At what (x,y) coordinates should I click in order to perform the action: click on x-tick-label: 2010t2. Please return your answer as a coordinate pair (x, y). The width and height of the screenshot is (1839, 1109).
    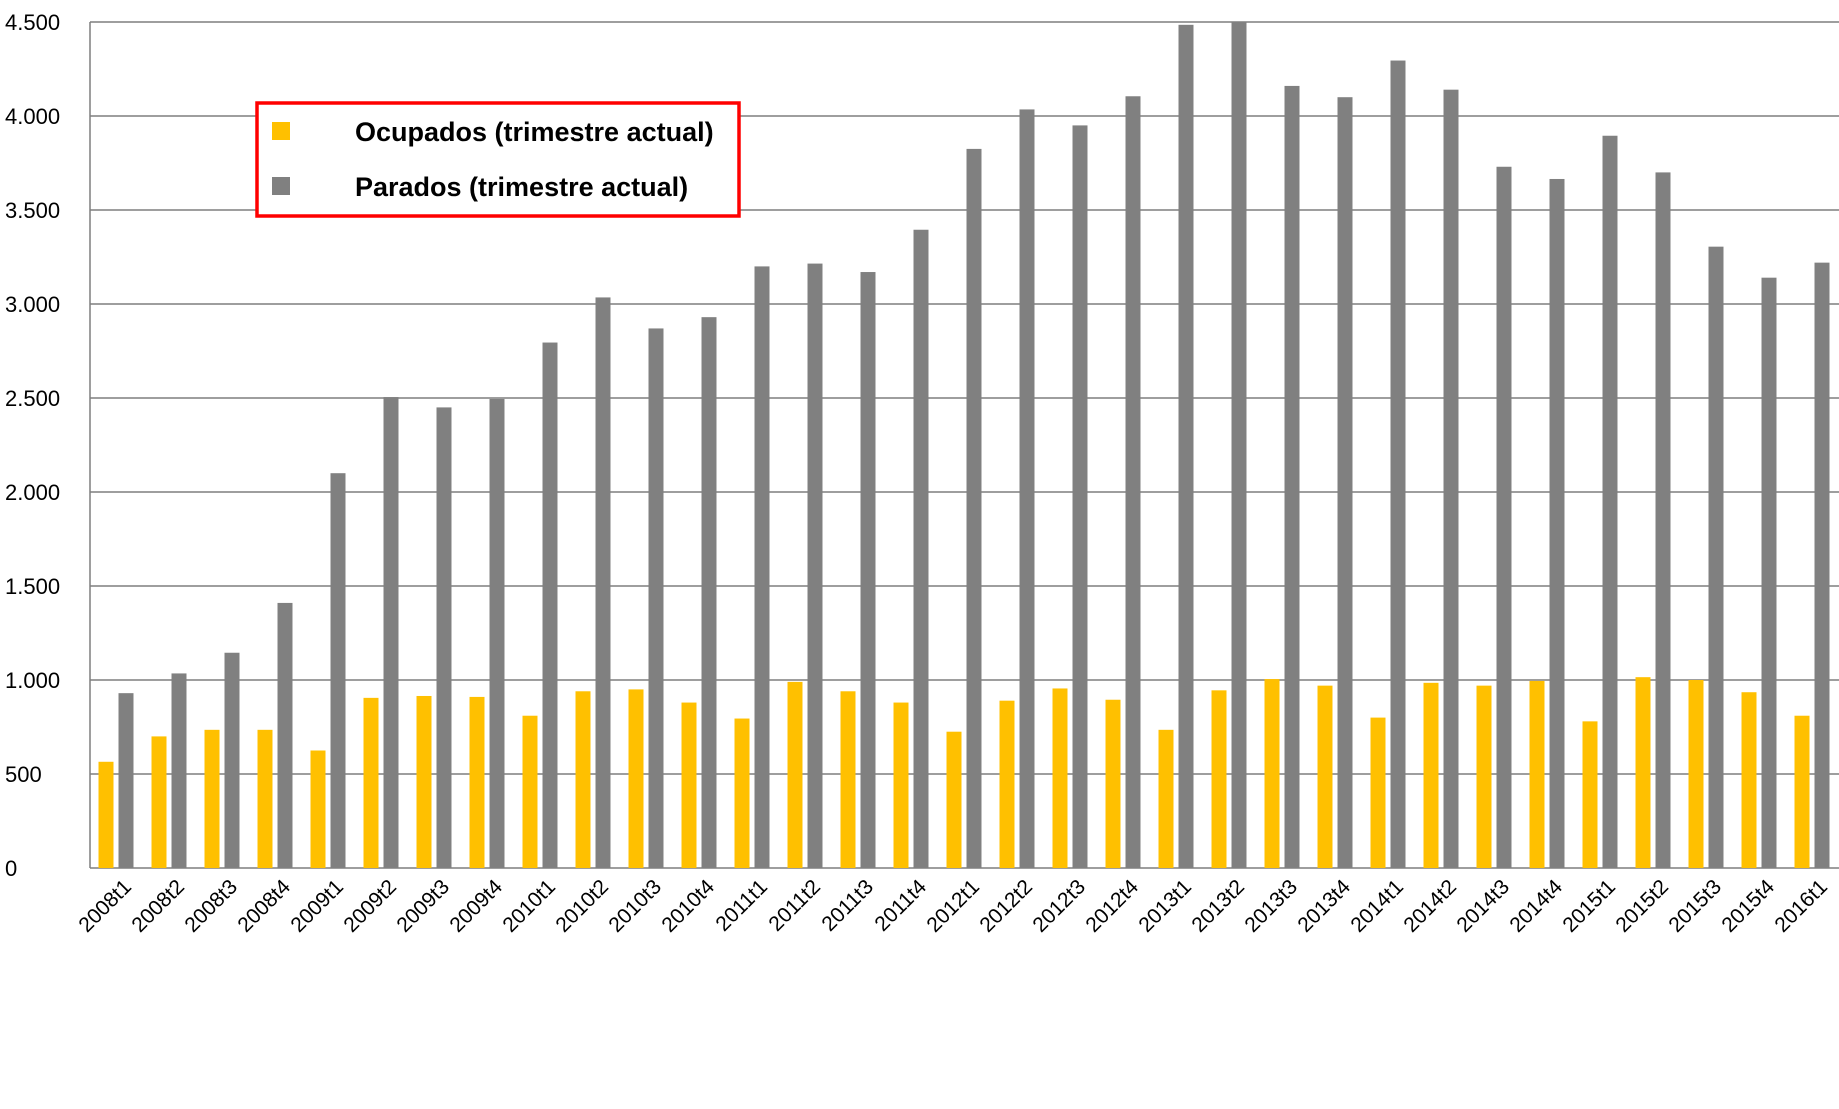
    Looking at the image, I should click on (582, 906).